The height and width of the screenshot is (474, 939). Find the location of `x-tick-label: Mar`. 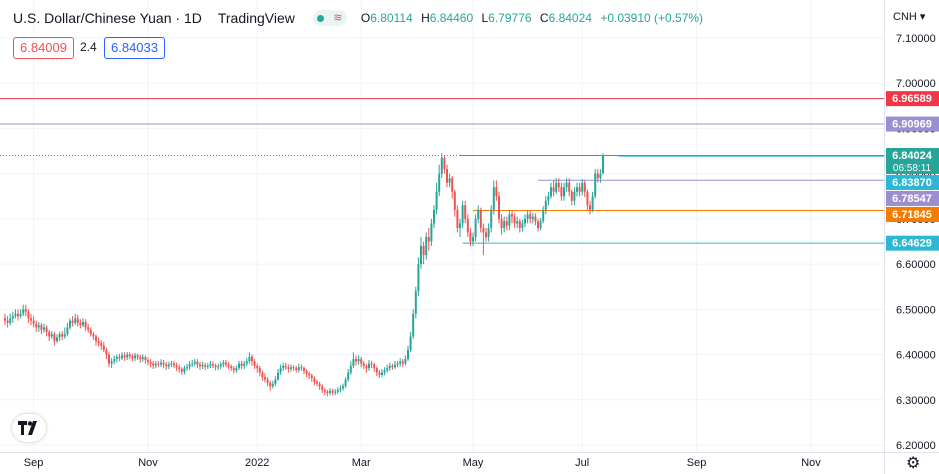

x-tick-label: Mar is located at coordinates (361, 463).